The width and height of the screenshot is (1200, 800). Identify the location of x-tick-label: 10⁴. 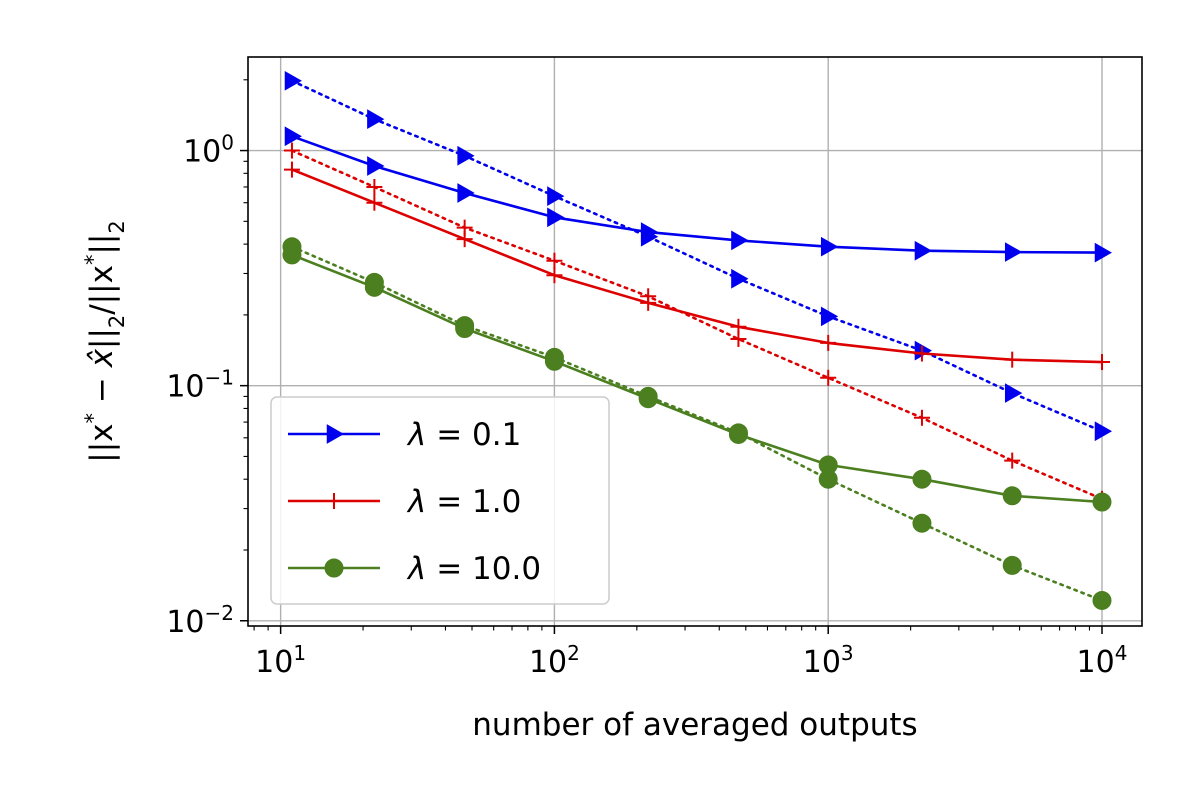
(1102, 660).